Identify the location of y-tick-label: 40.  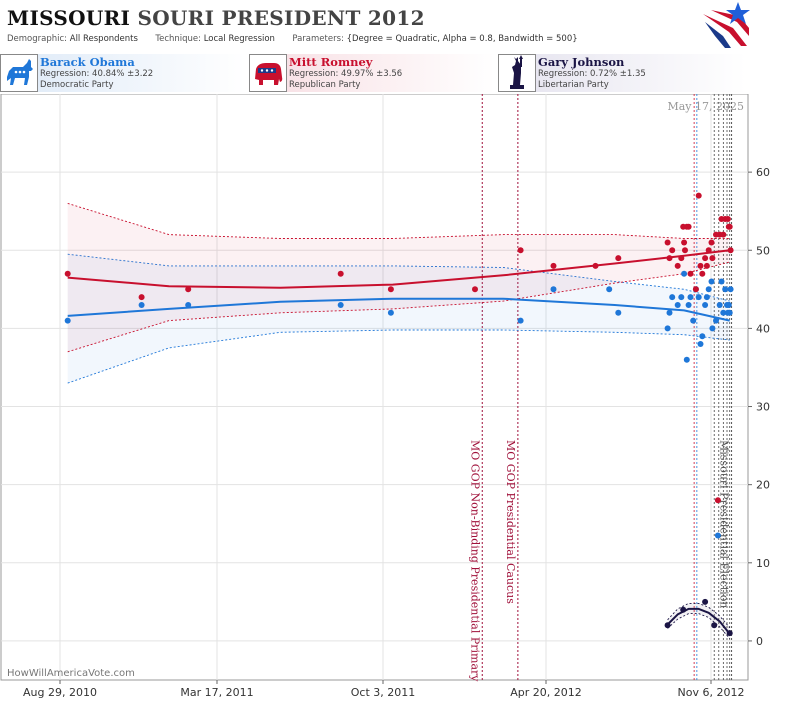
(763, 328).